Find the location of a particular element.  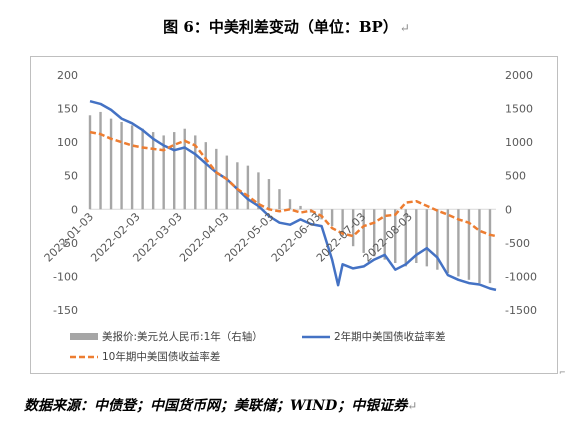

right-tick-label: -1500 is located at coordinates (521, 310).